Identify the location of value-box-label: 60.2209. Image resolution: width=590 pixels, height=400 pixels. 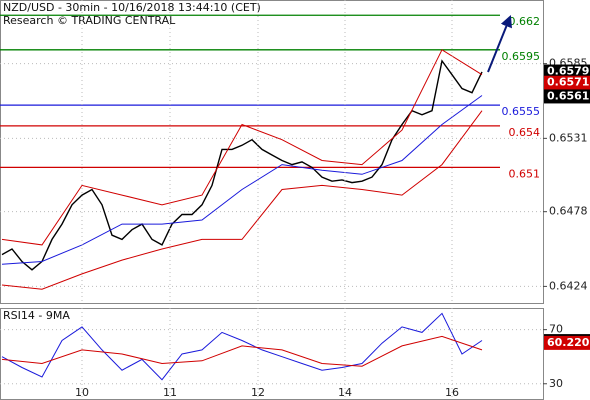
(568, 342).